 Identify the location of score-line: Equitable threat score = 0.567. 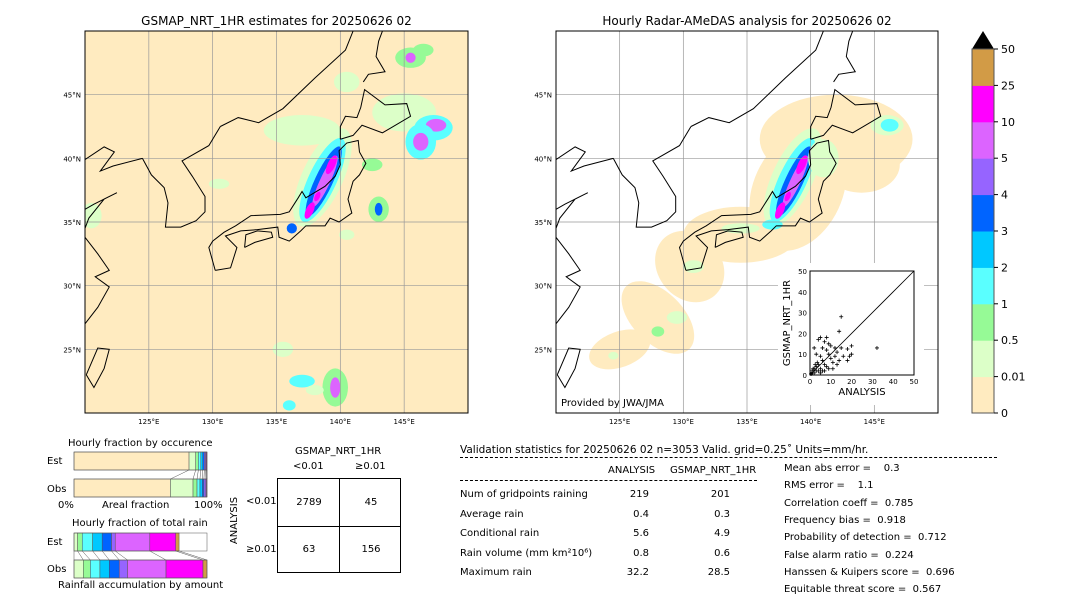
(863, 590).